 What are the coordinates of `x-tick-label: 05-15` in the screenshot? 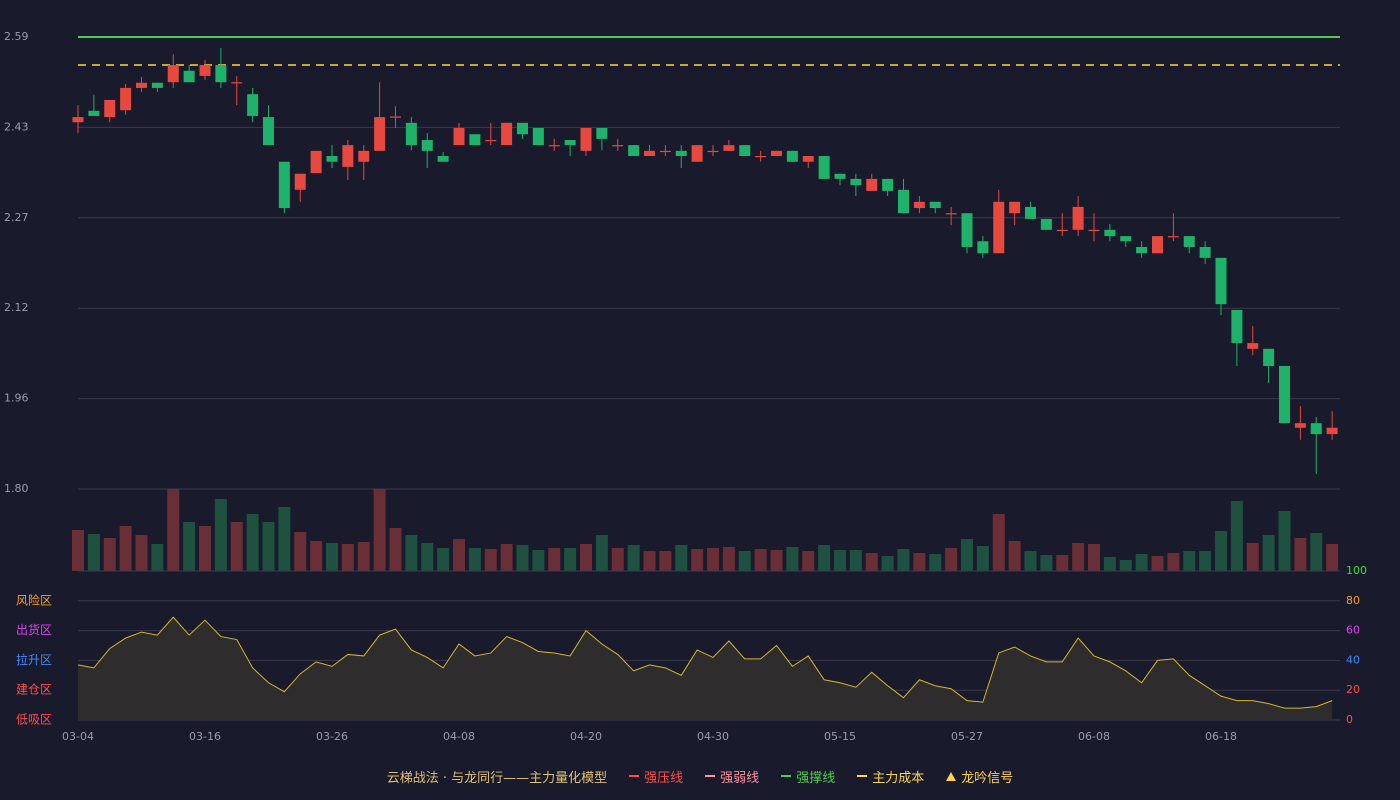 It's located at (840, 736).